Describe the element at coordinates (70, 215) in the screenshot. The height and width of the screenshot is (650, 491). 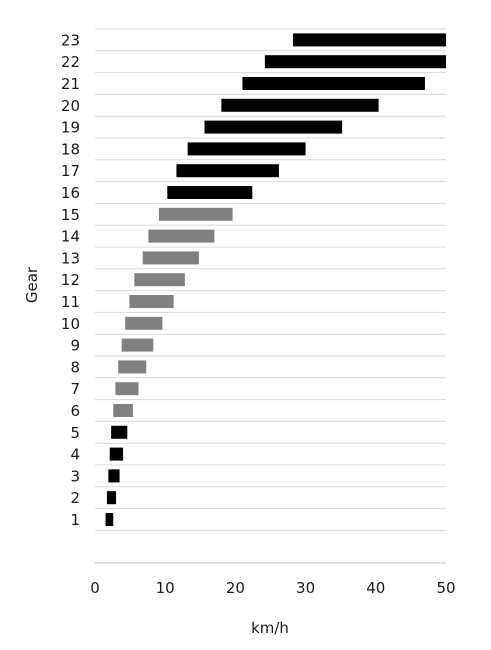
I see `y-tick-label: 15` at that location.